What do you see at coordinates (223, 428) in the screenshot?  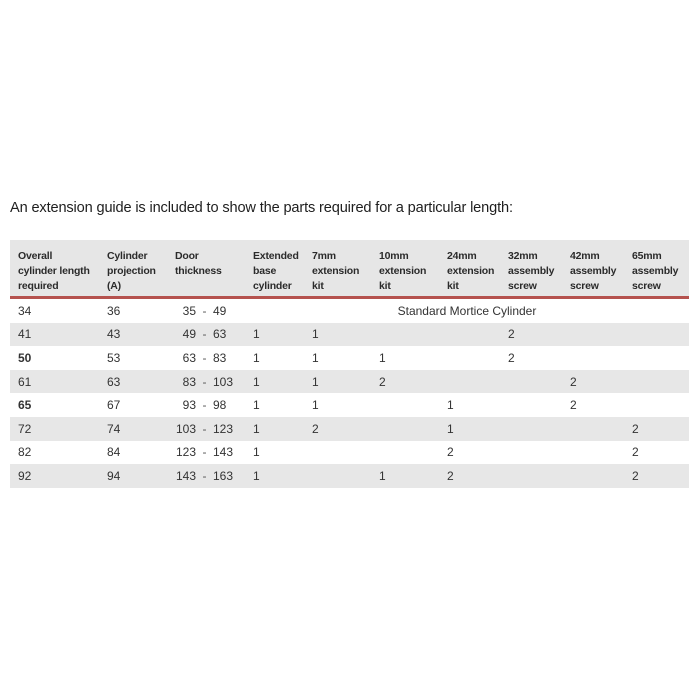 I see `door-max: 123` at bounding box center [223, 428].